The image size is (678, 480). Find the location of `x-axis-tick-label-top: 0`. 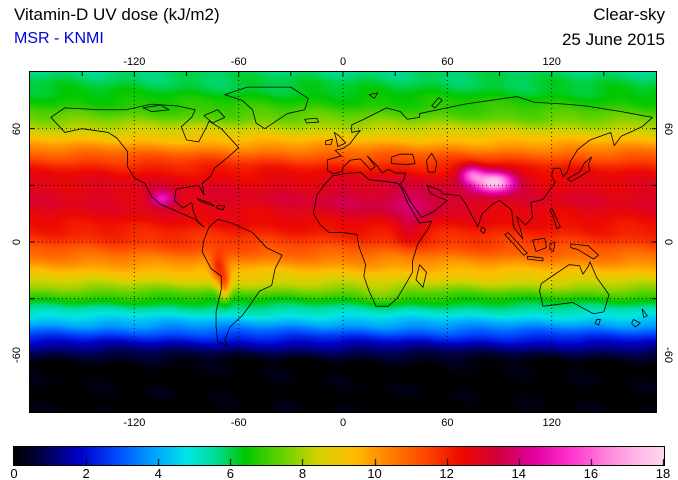

x-axis-tick-label-top: 0 is located at coordinates (343, 62).